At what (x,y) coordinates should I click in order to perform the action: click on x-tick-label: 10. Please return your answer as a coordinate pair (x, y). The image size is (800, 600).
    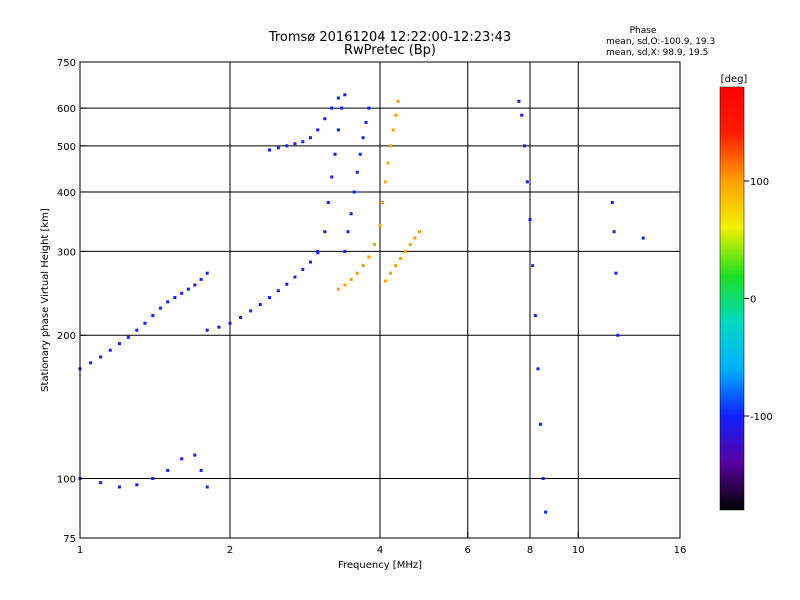
    Looking at the image, I should click on (578, 550).